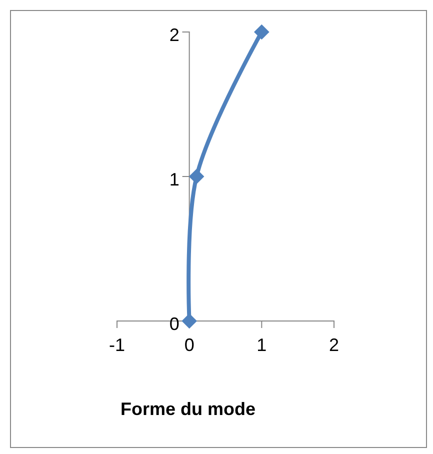  I want to click on y-tick-label: 2, so click(174, 35).